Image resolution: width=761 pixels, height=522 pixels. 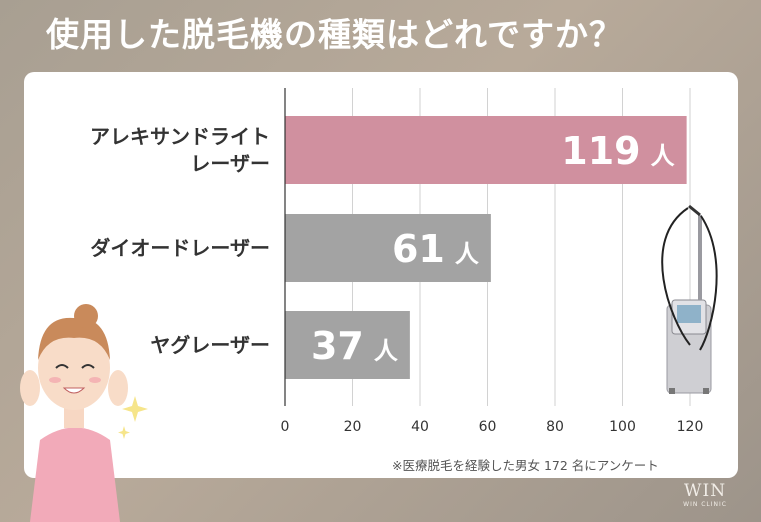 I want to click on logo-subtext: WIN CLINIC, so click(x=705, y=504).